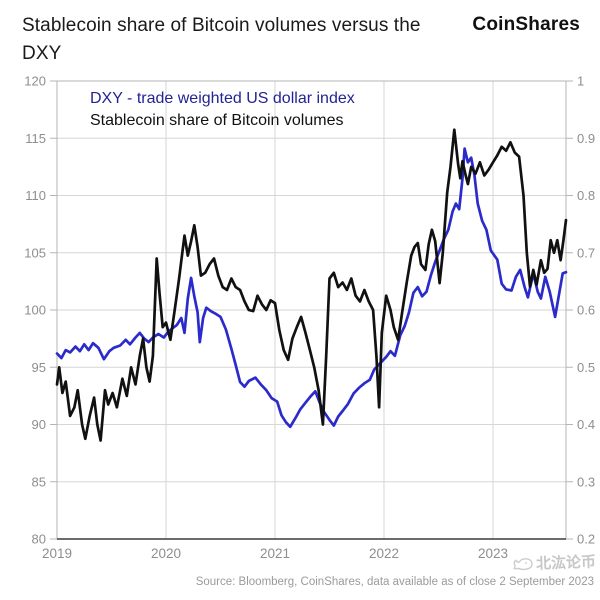  What do you see at coordinates (217, 120) in the screenshot?
I see `legend-stablecoin-label: Stablecoin share of Bitcoin volumes` at bounding box center [217, 120].